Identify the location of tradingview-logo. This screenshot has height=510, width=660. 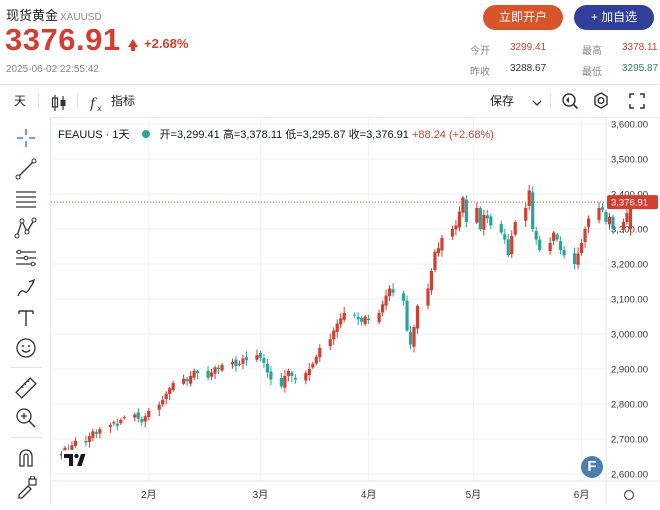
(75, 460).